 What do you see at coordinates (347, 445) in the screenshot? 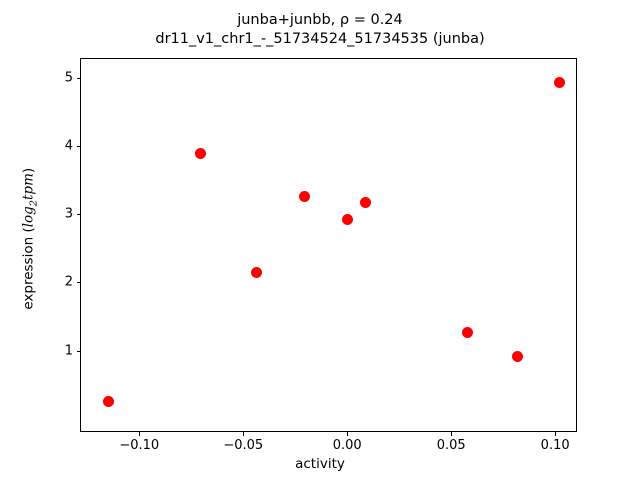
I see `x-tick-label: 0.00` at bounding box center [347, 445].